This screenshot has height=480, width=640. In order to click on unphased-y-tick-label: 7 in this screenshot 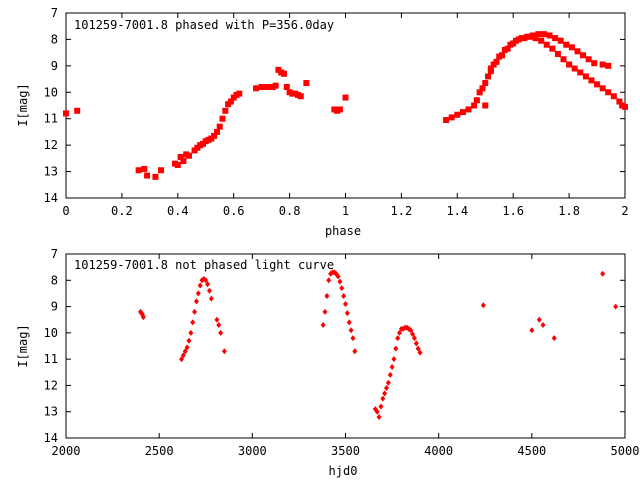, I will do `click(54, 254)`.